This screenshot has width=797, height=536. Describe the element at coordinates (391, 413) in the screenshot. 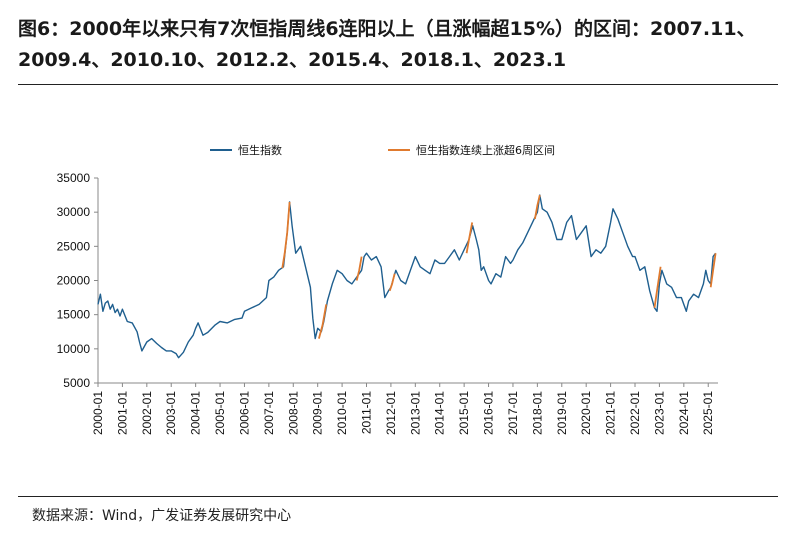

I see `x-tick-label: 2012-01` at that location.